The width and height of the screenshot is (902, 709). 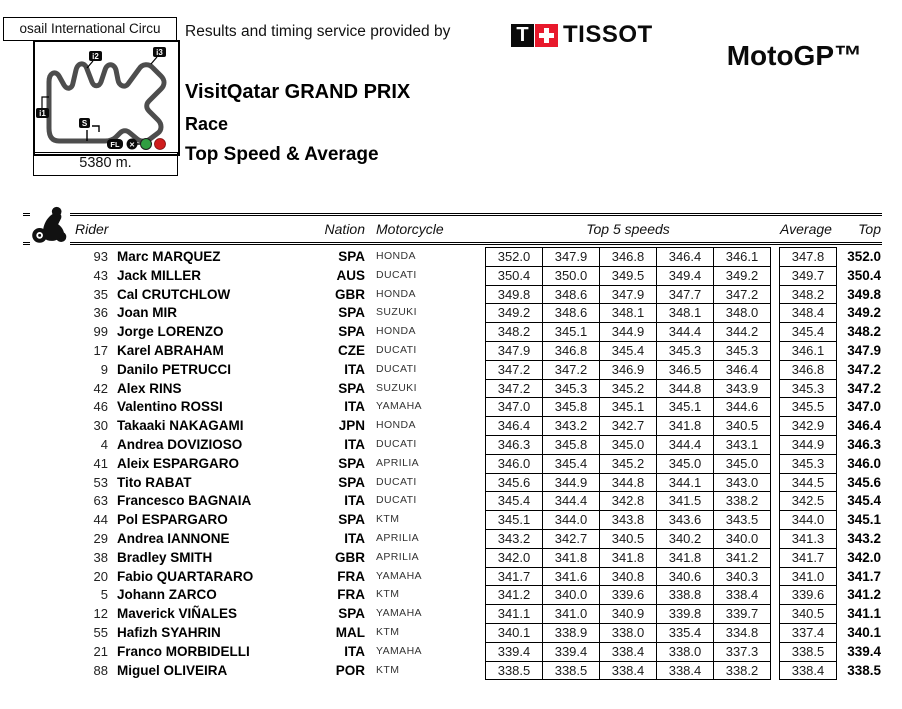 What do you see at coordinates (685, 426) in the screenshot?
I see `speed-cell-4: 341.8` at bounding box center [685, 426].